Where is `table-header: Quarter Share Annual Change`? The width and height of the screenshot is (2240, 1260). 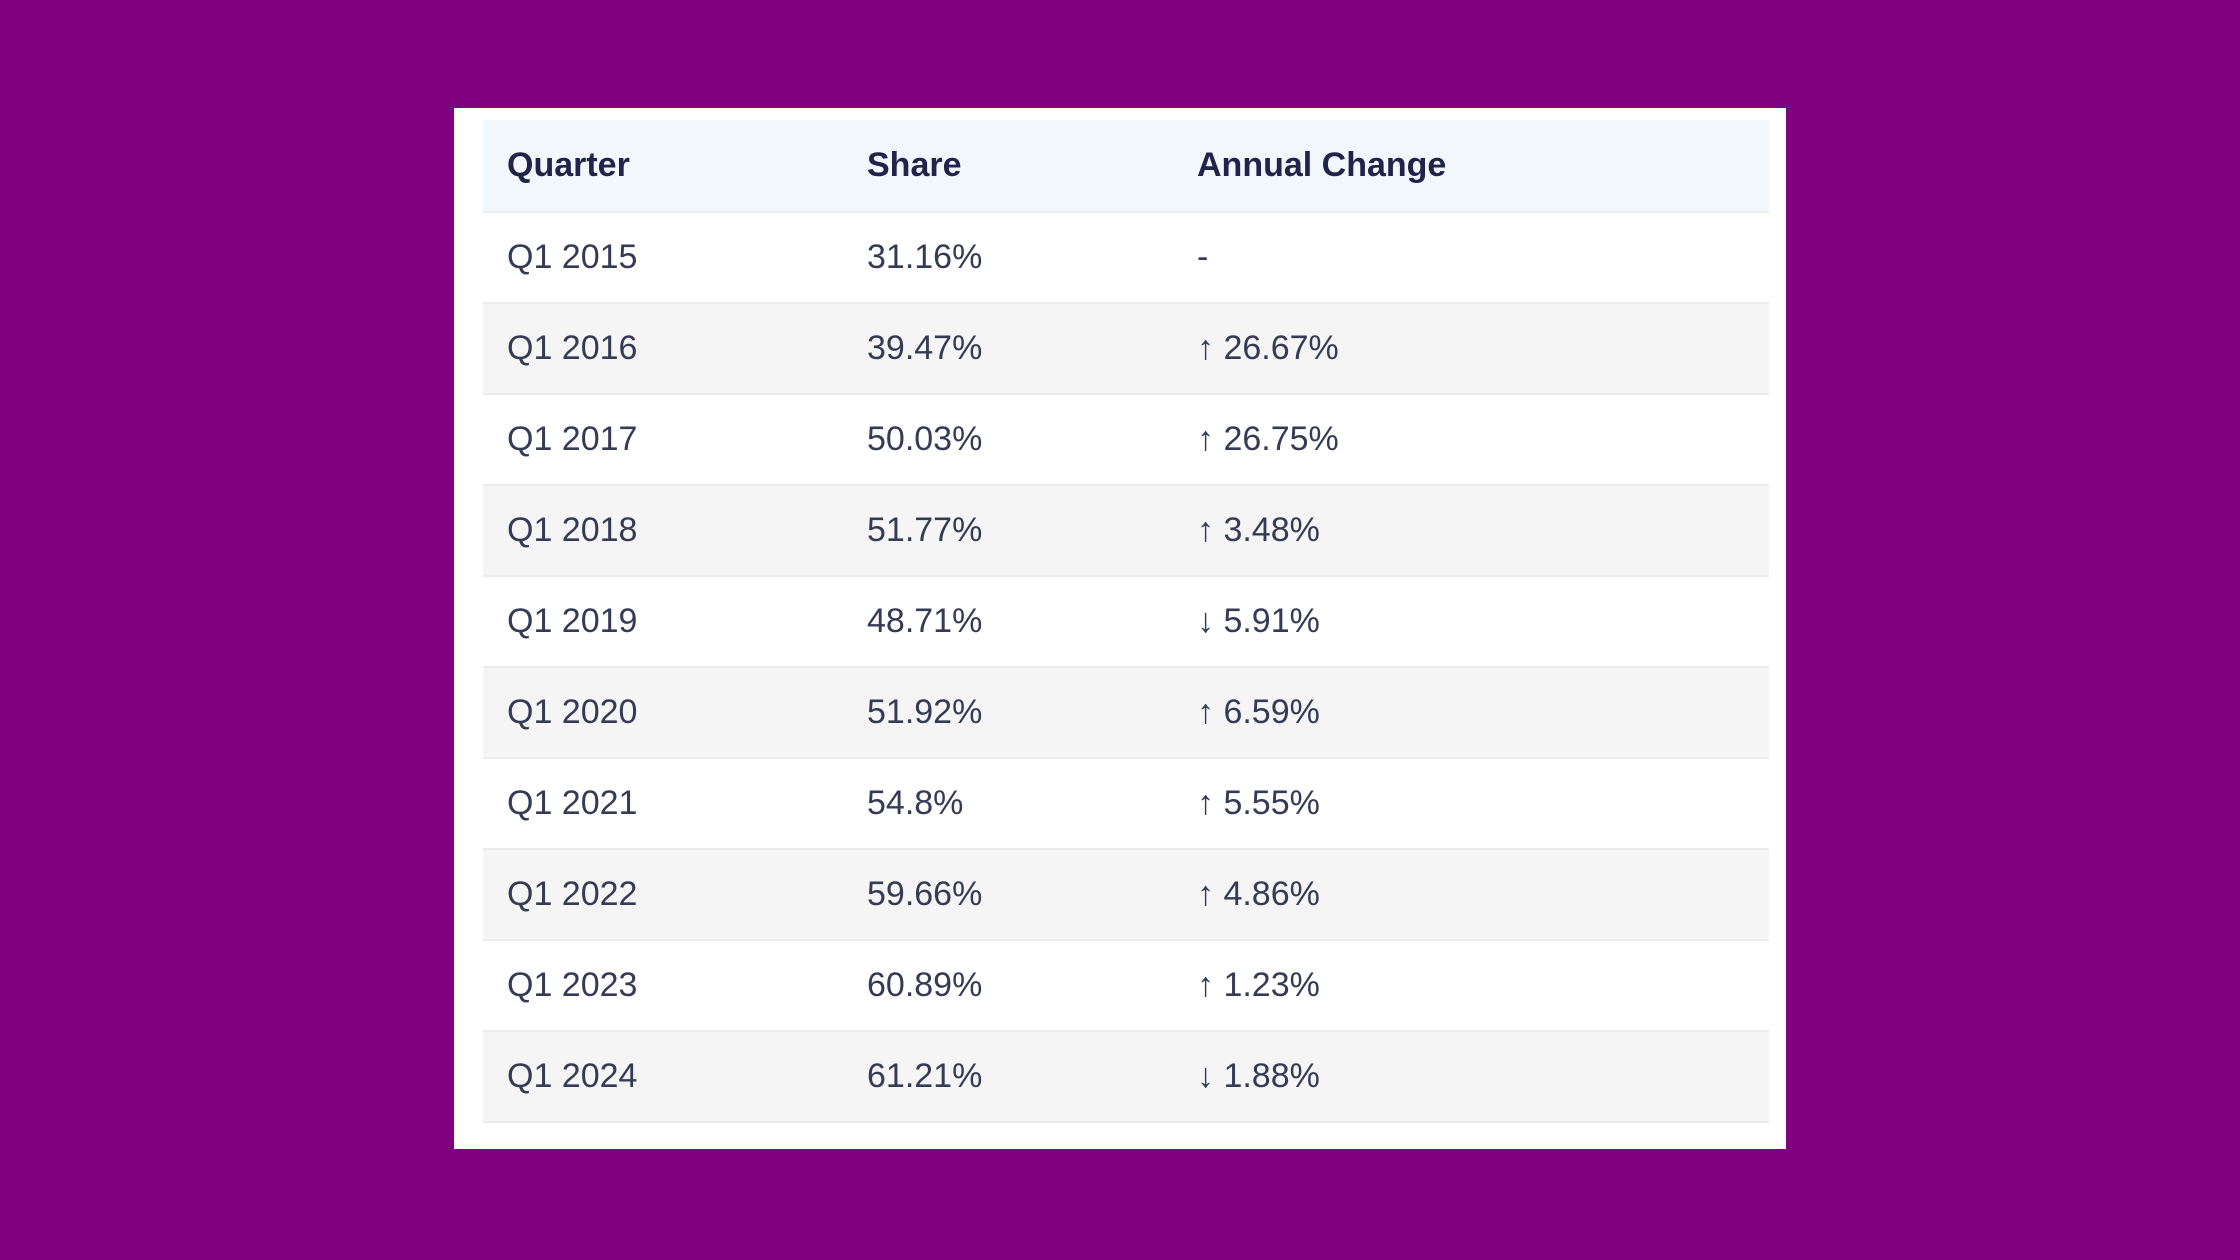 table-header: Quarter Share Annual Change is located at coordinates (1126, 166).